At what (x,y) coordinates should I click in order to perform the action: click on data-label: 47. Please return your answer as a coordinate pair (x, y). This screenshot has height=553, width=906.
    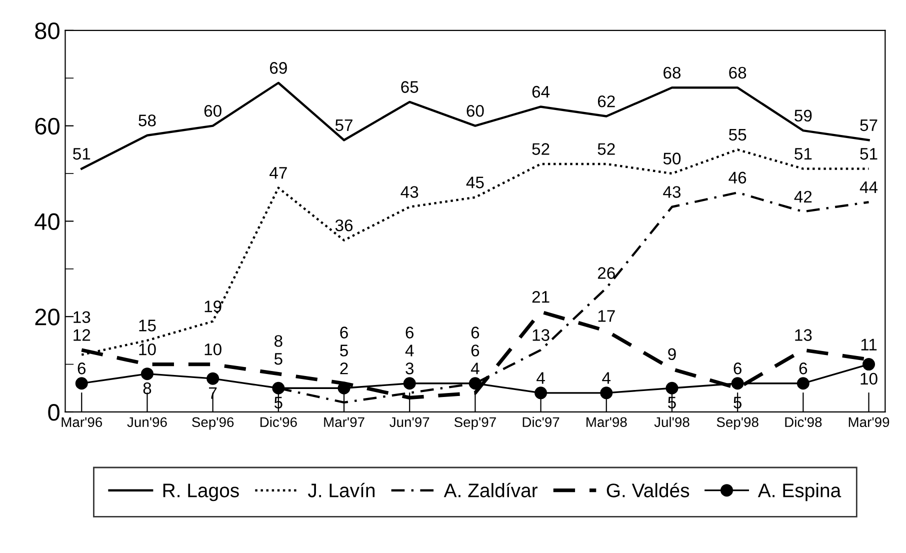
    Looking at the image, I should click on (278, 173).